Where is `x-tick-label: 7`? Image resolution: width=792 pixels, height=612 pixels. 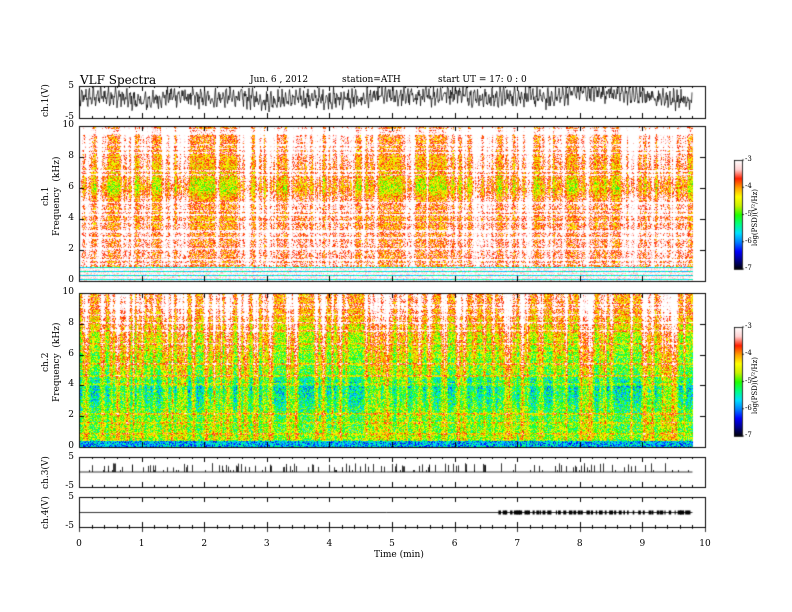 x-tick-label: 7 is located at coordinates (517, 544).